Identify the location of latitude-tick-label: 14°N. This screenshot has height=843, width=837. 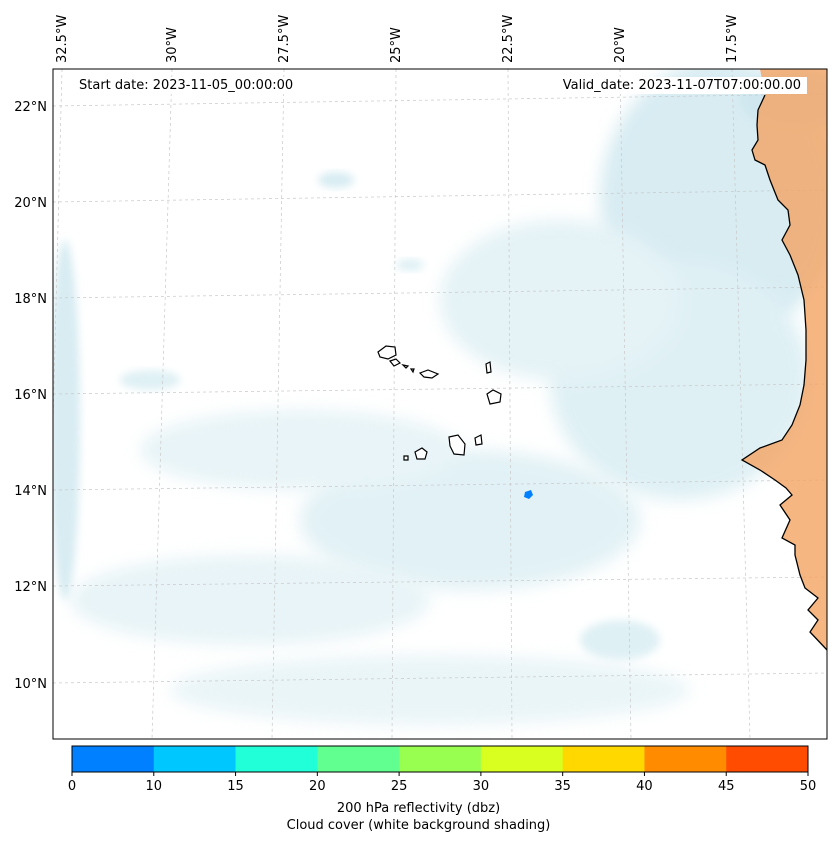
(30, 491).